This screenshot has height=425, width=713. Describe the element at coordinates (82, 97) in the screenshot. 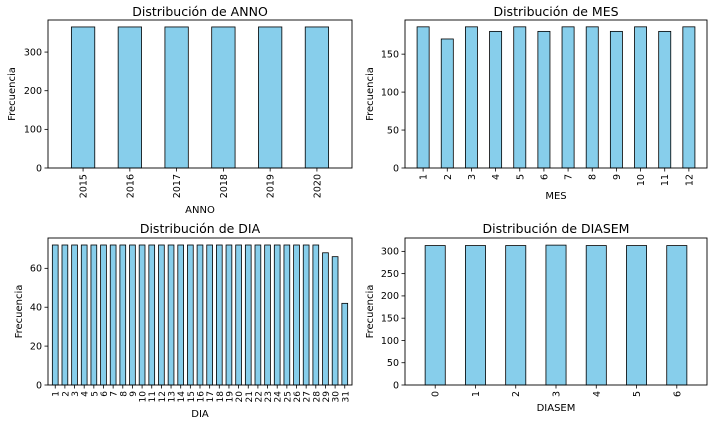

I see `chart-anno-bar-2015` at that location.